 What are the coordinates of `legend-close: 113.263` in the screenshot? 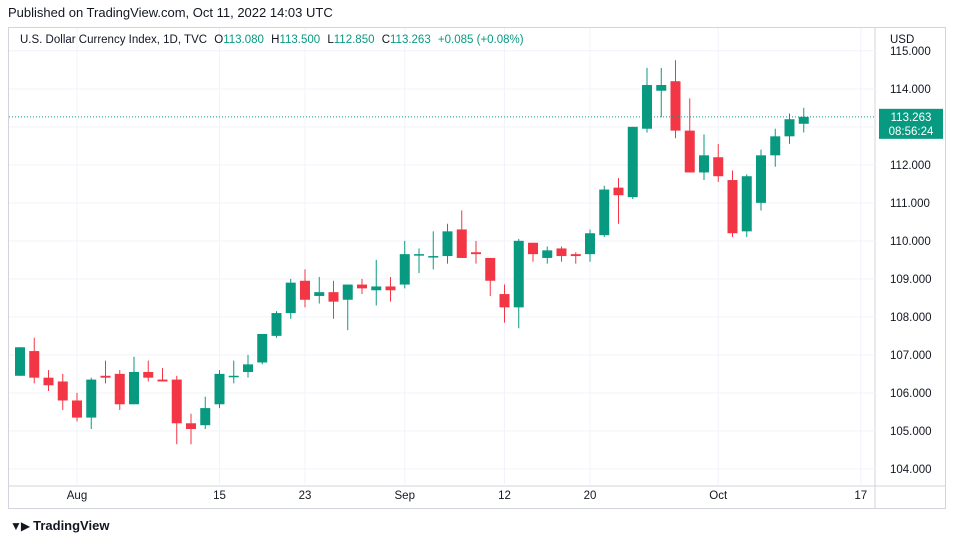 It's located at (410, 40).